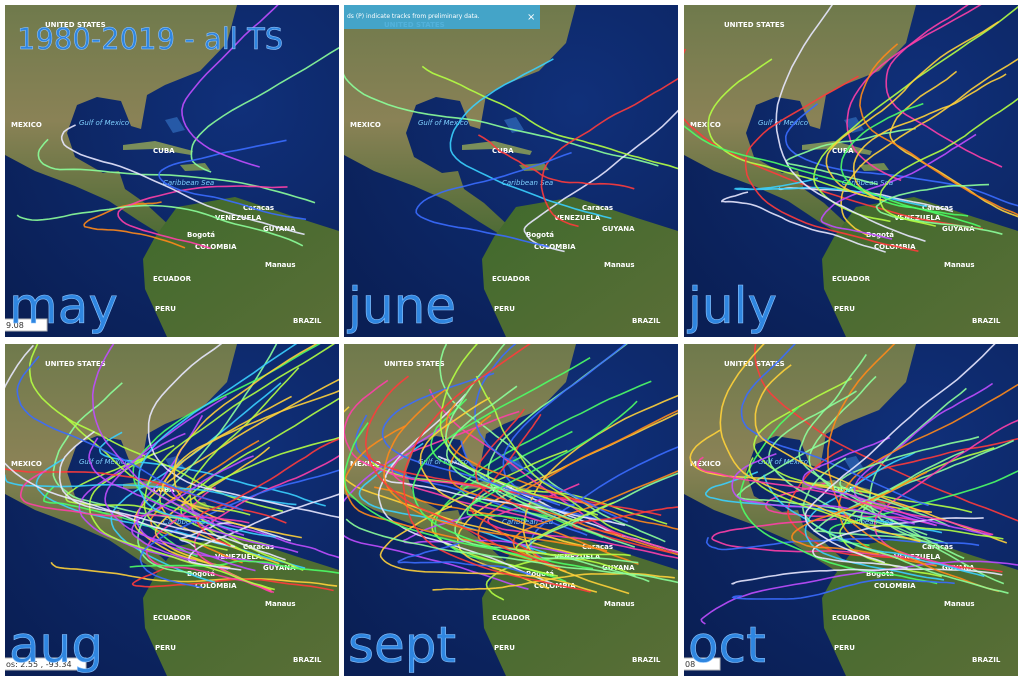 The height and width of the screenshot is (687, 1024). I want to click on map-label: CUBA, so click(503, 151).